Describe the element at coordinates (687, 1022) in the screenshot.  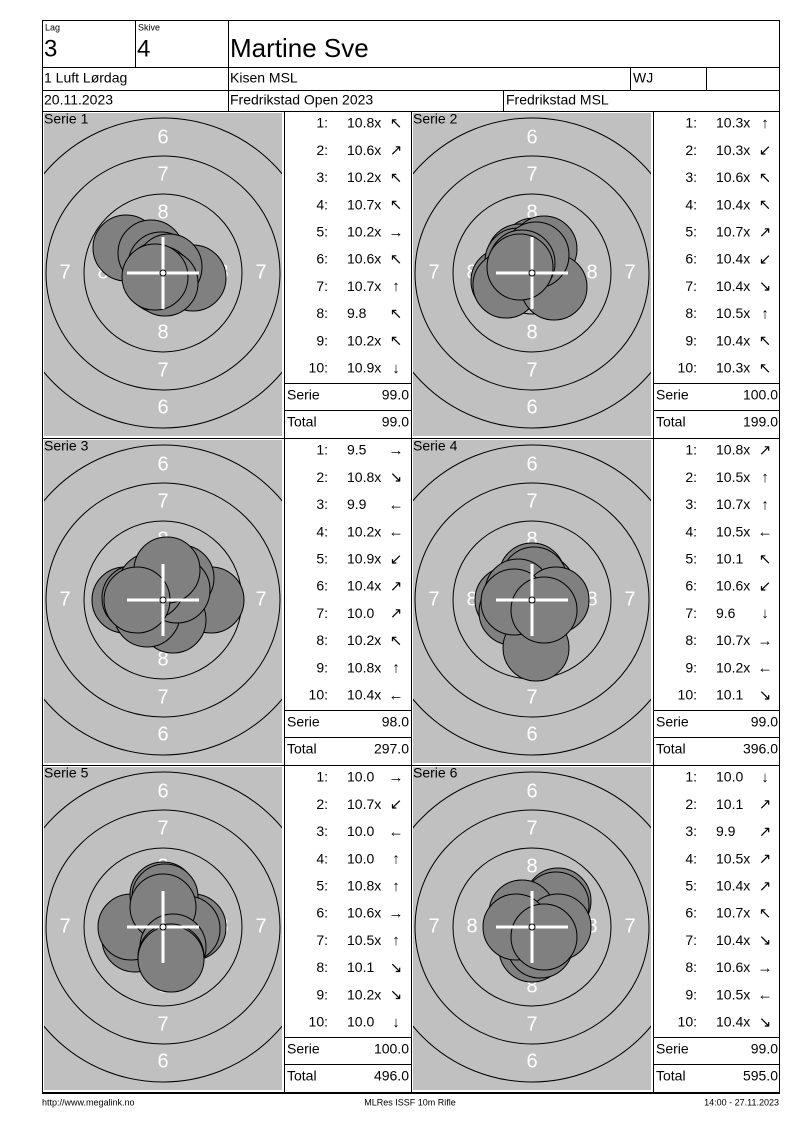
I see `shot-number: 10:` at that location.